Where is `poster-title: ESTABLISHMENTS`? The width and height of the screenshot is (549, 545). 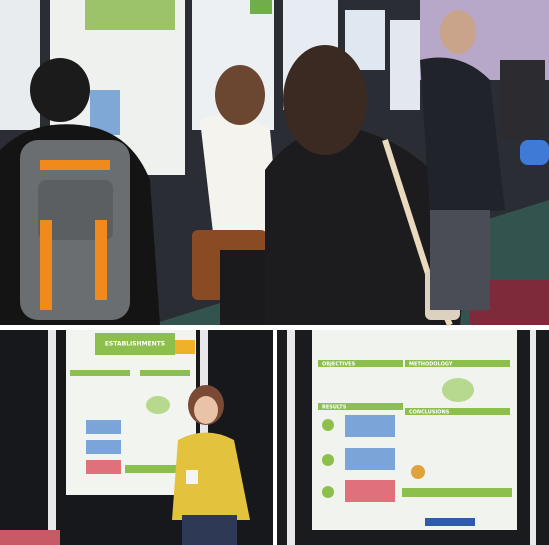 poster-title: ESTABLISHMENTS is located at coordinates (135, 344).